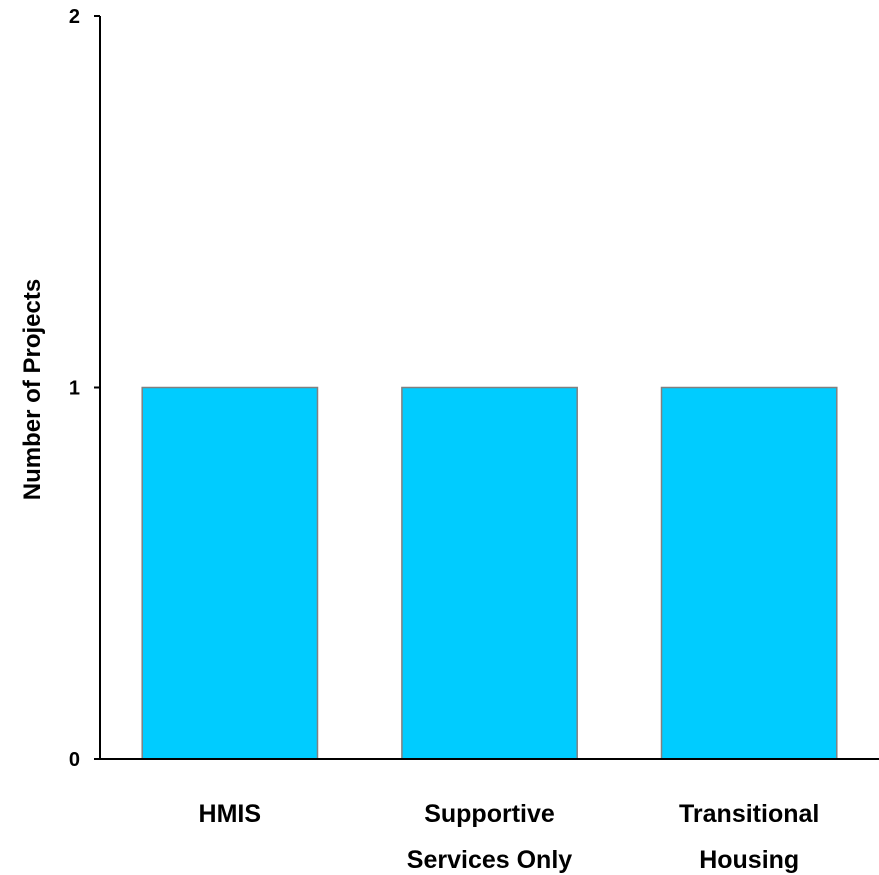 The height and width of the screenshot is (875, 879). I want to click on y-tick-label: 0, so click(74, 760).